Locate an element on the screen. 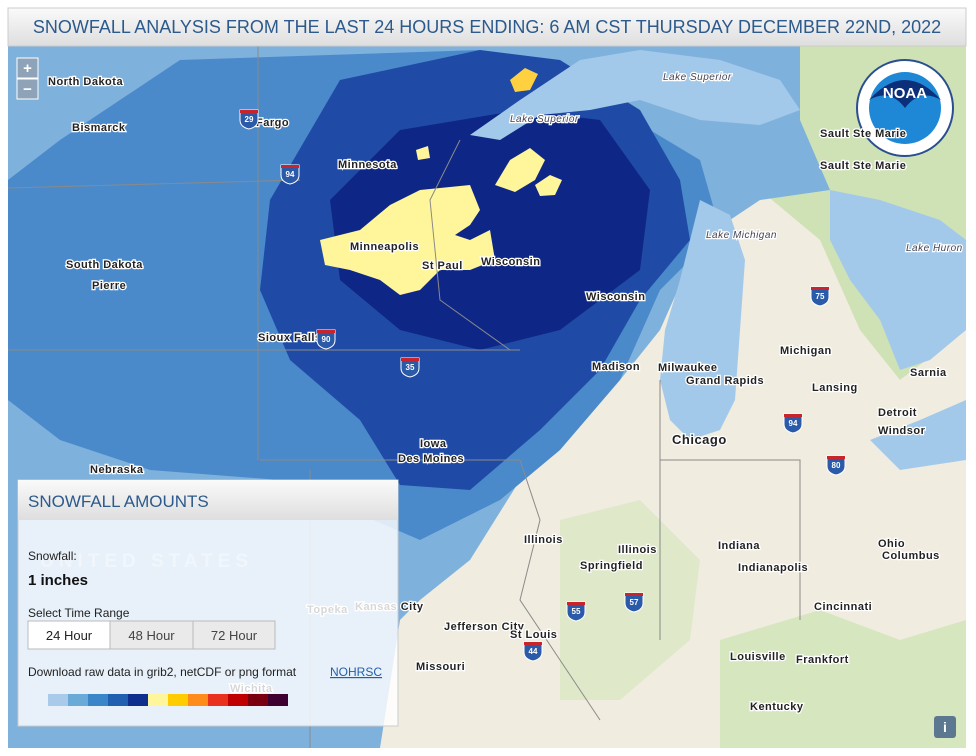 This screenshot has height=756, width=976. map-label: Indianapolis is located at coordinates (773, 568).